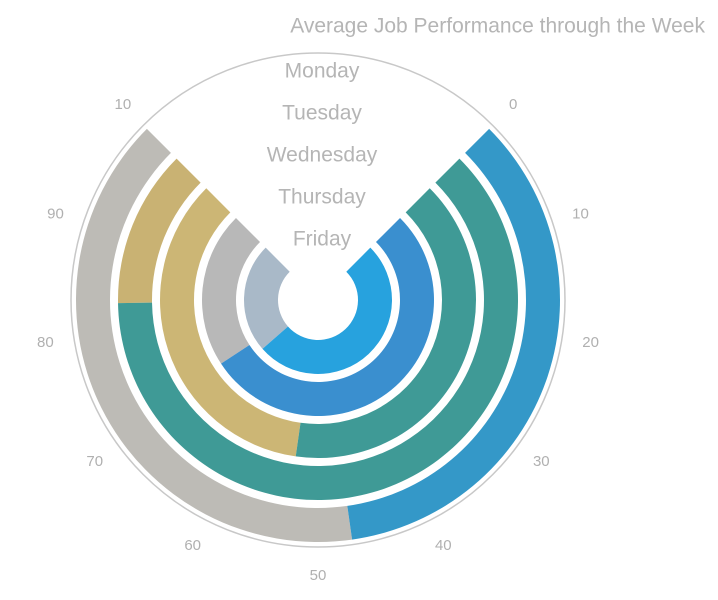 The width and height of the screenshot is (718, 600). Describe the element at coordinates (322, 155) in the screenshot. I see `category-label: Wednesday` at that location.